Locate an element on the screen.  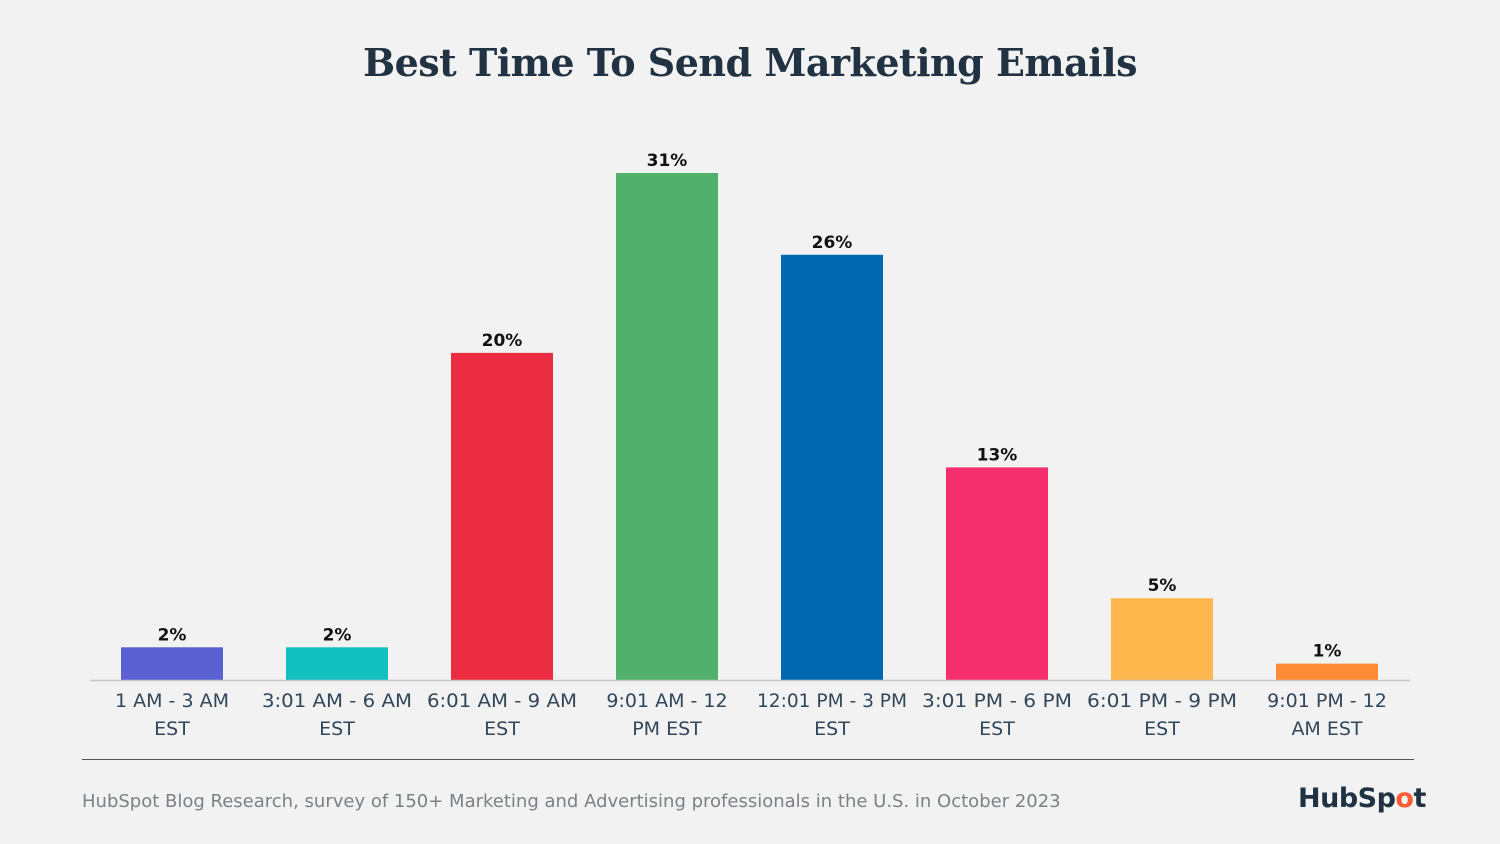
hubspot-logo: HubSpot is located at coordinates (1362, 798).